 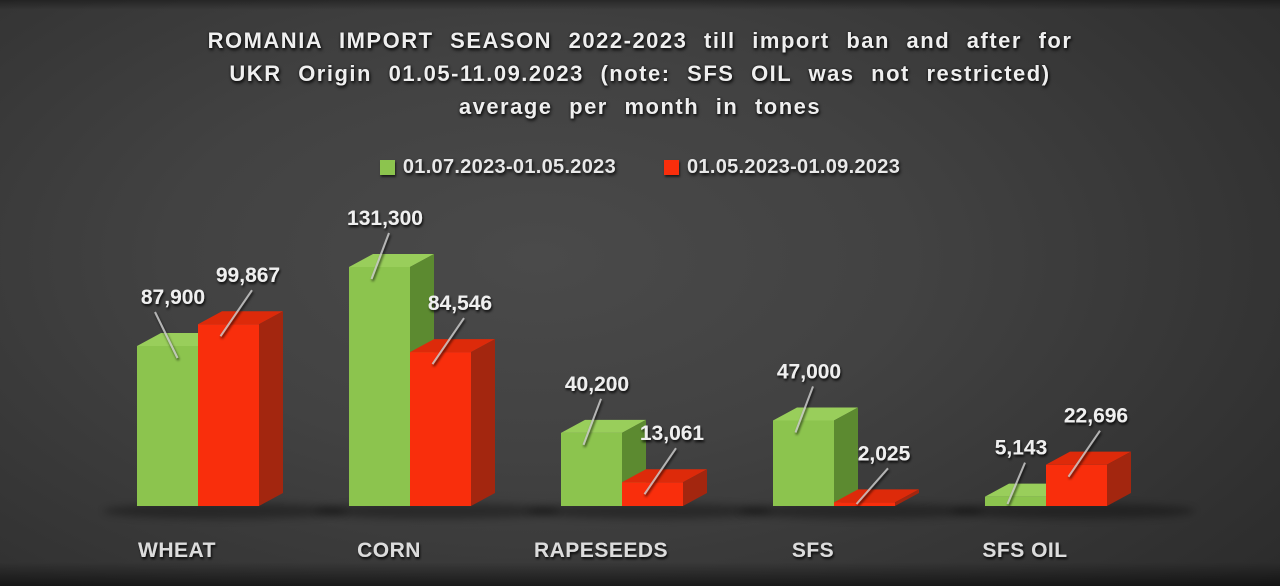 I want to click on legend-swatch-green-icon, so click(x=387, y=167).